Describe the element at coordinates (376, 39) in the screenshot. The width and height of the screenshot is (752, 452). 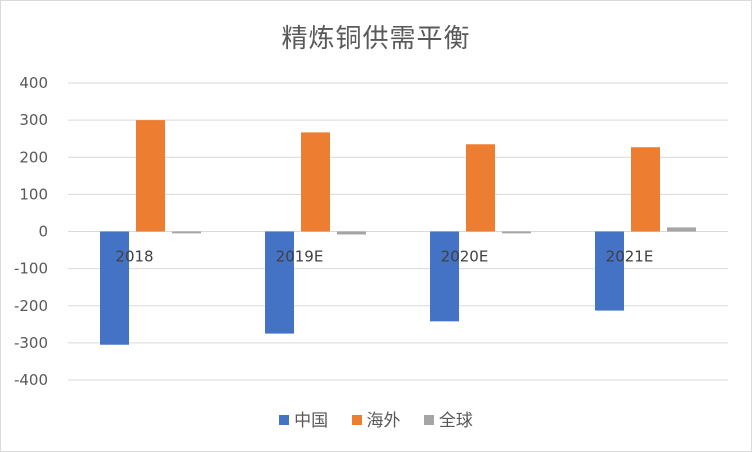
I see `chart-title: 精炼铜供需平衡` at that location.